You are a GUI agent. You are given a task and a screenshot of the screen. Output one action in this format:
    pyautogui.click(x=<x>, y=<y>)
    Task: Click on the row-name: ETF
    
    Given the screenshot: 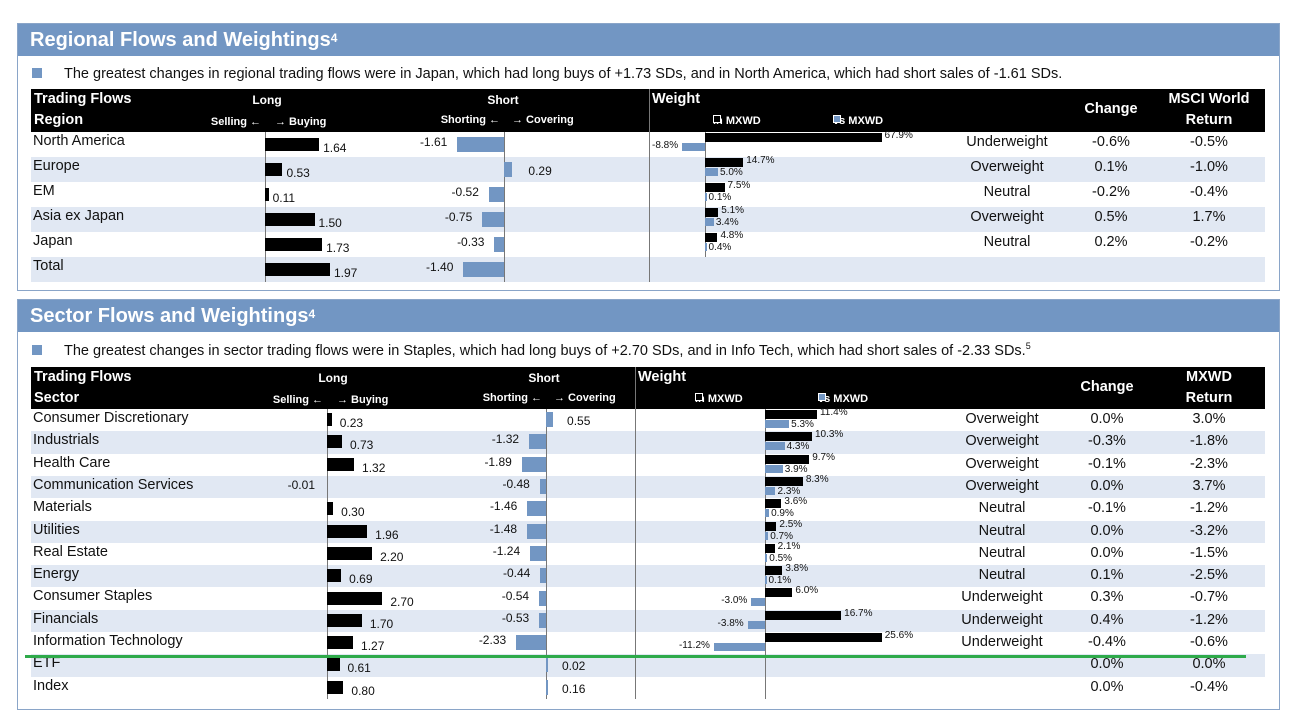 What is the action you would take?
    pyautogui.click(x=47, y=663)
    